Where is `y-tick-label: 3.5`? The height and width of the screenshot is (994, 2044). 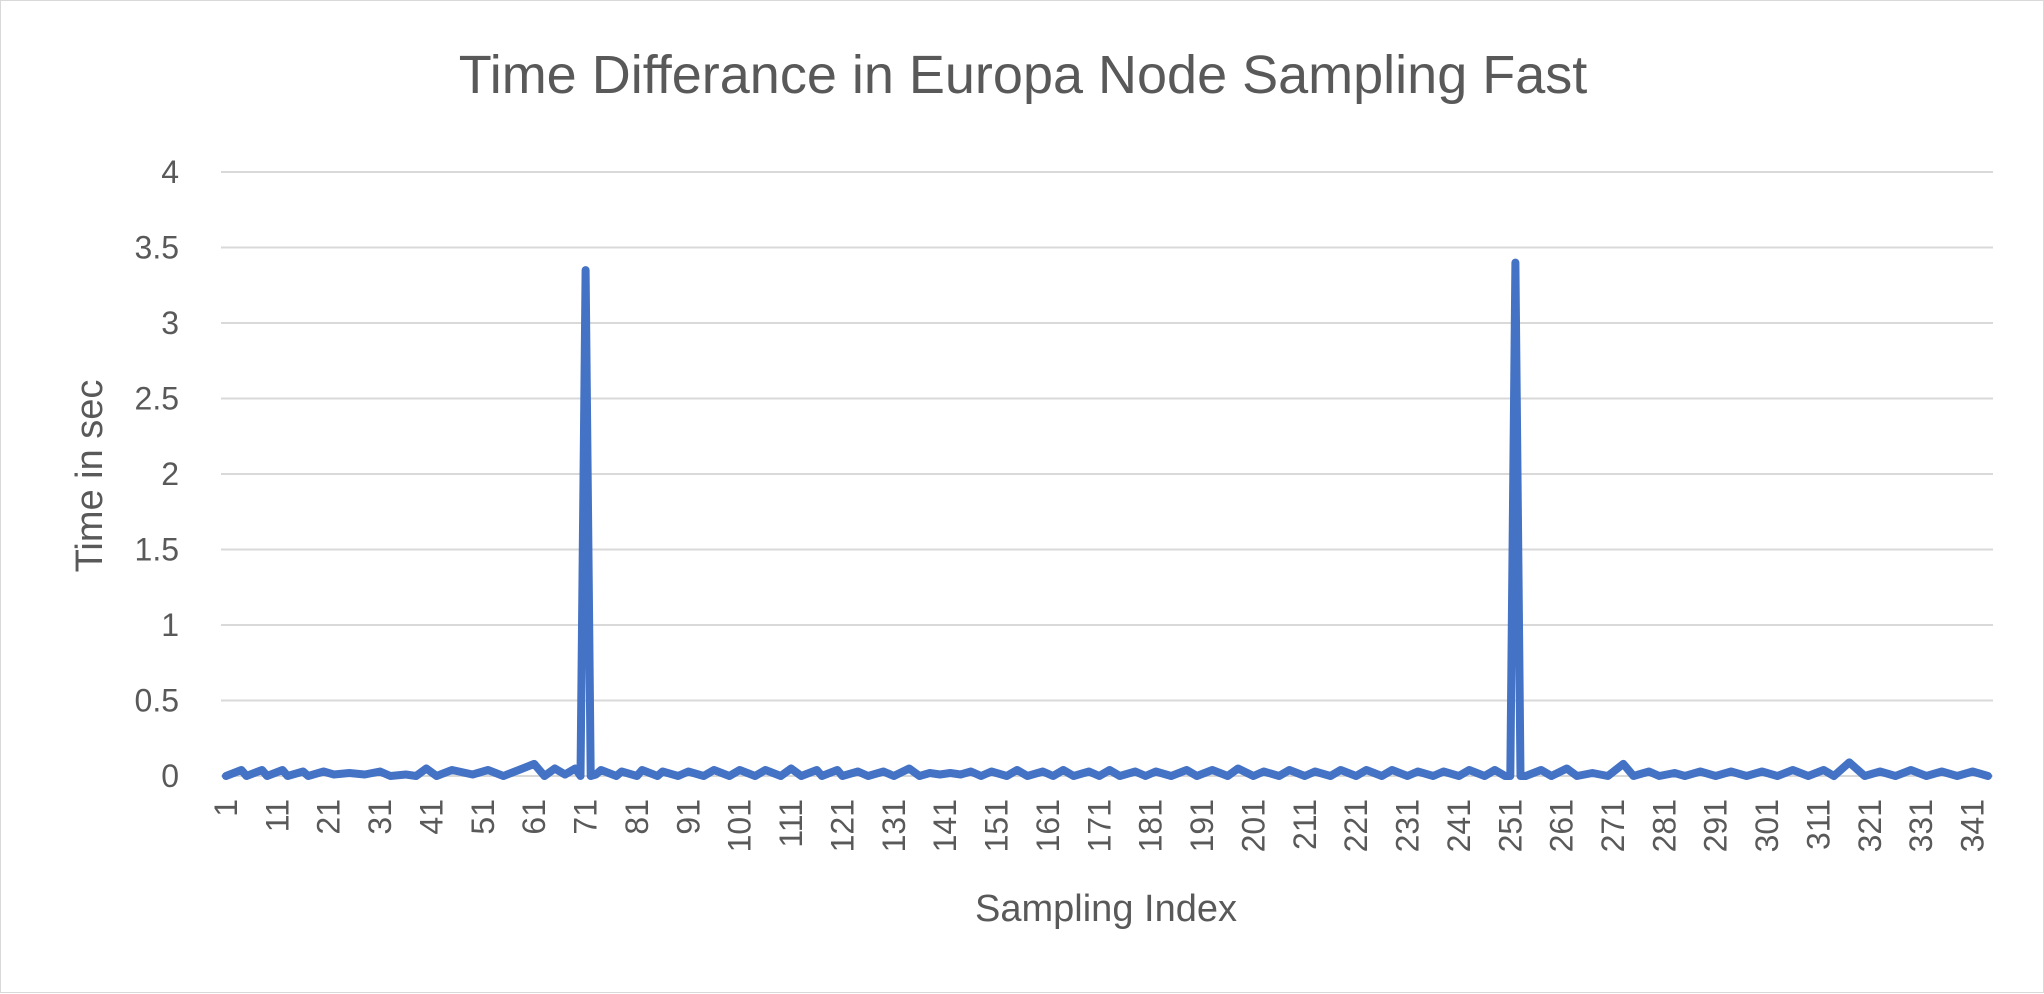
y-tick-label: 3.5 is located at coordinates (157, 248).